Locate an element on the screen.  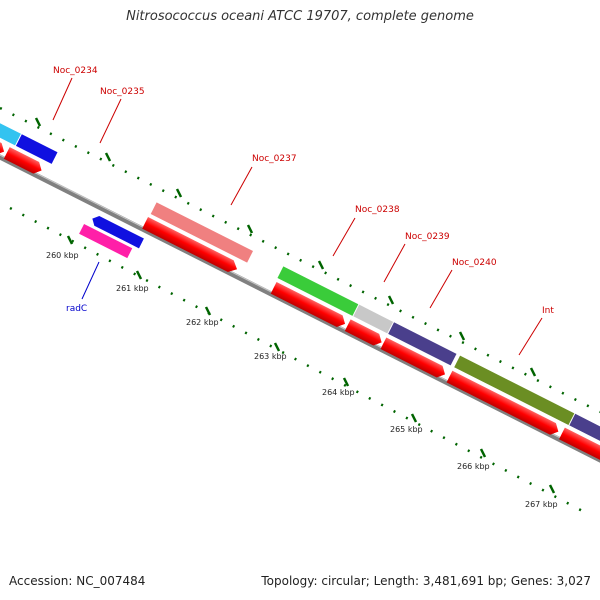
blue-feature-noc0235 is located at coordinates (36, 149).